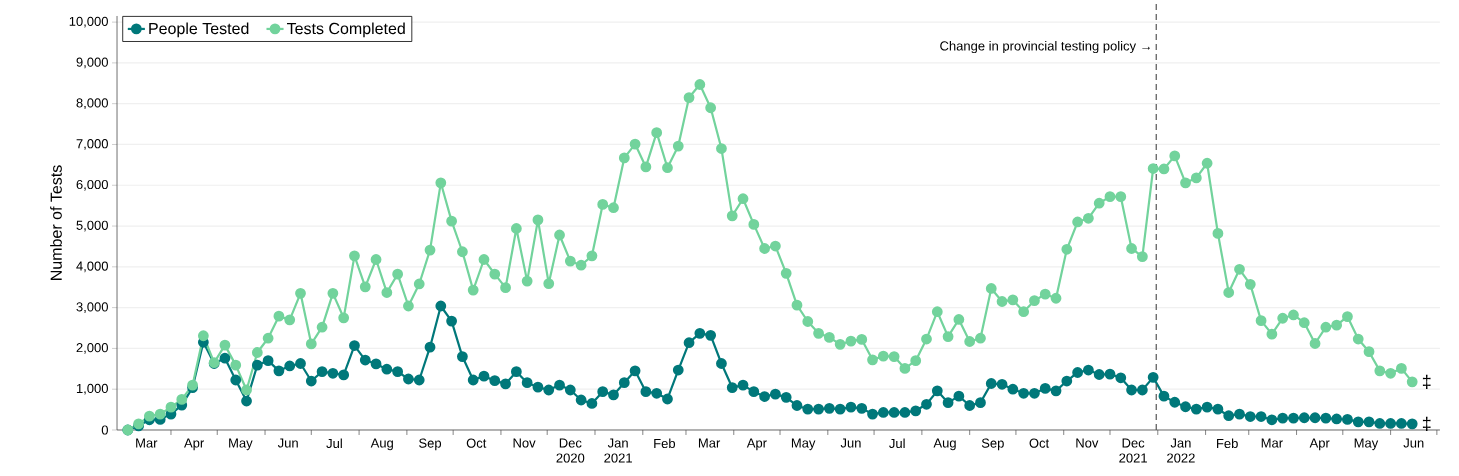 The image size is (1459, 476). Describe the element at coordinates (346, 30) in the screenshot. I see `legend-label: Tests Completed` at that location.